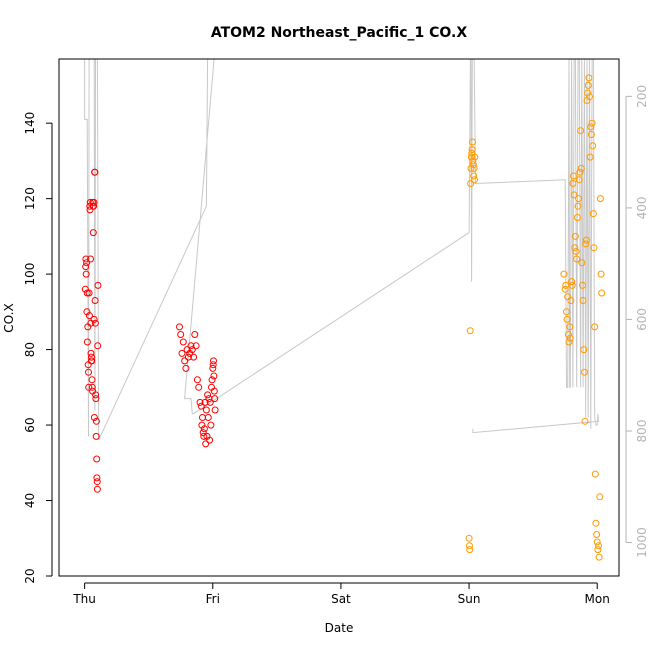 The image size is (650, 650). Describe the element at coordinates (642, 319) in the screenshot. I see `y2-tick-label: 600` at that location.